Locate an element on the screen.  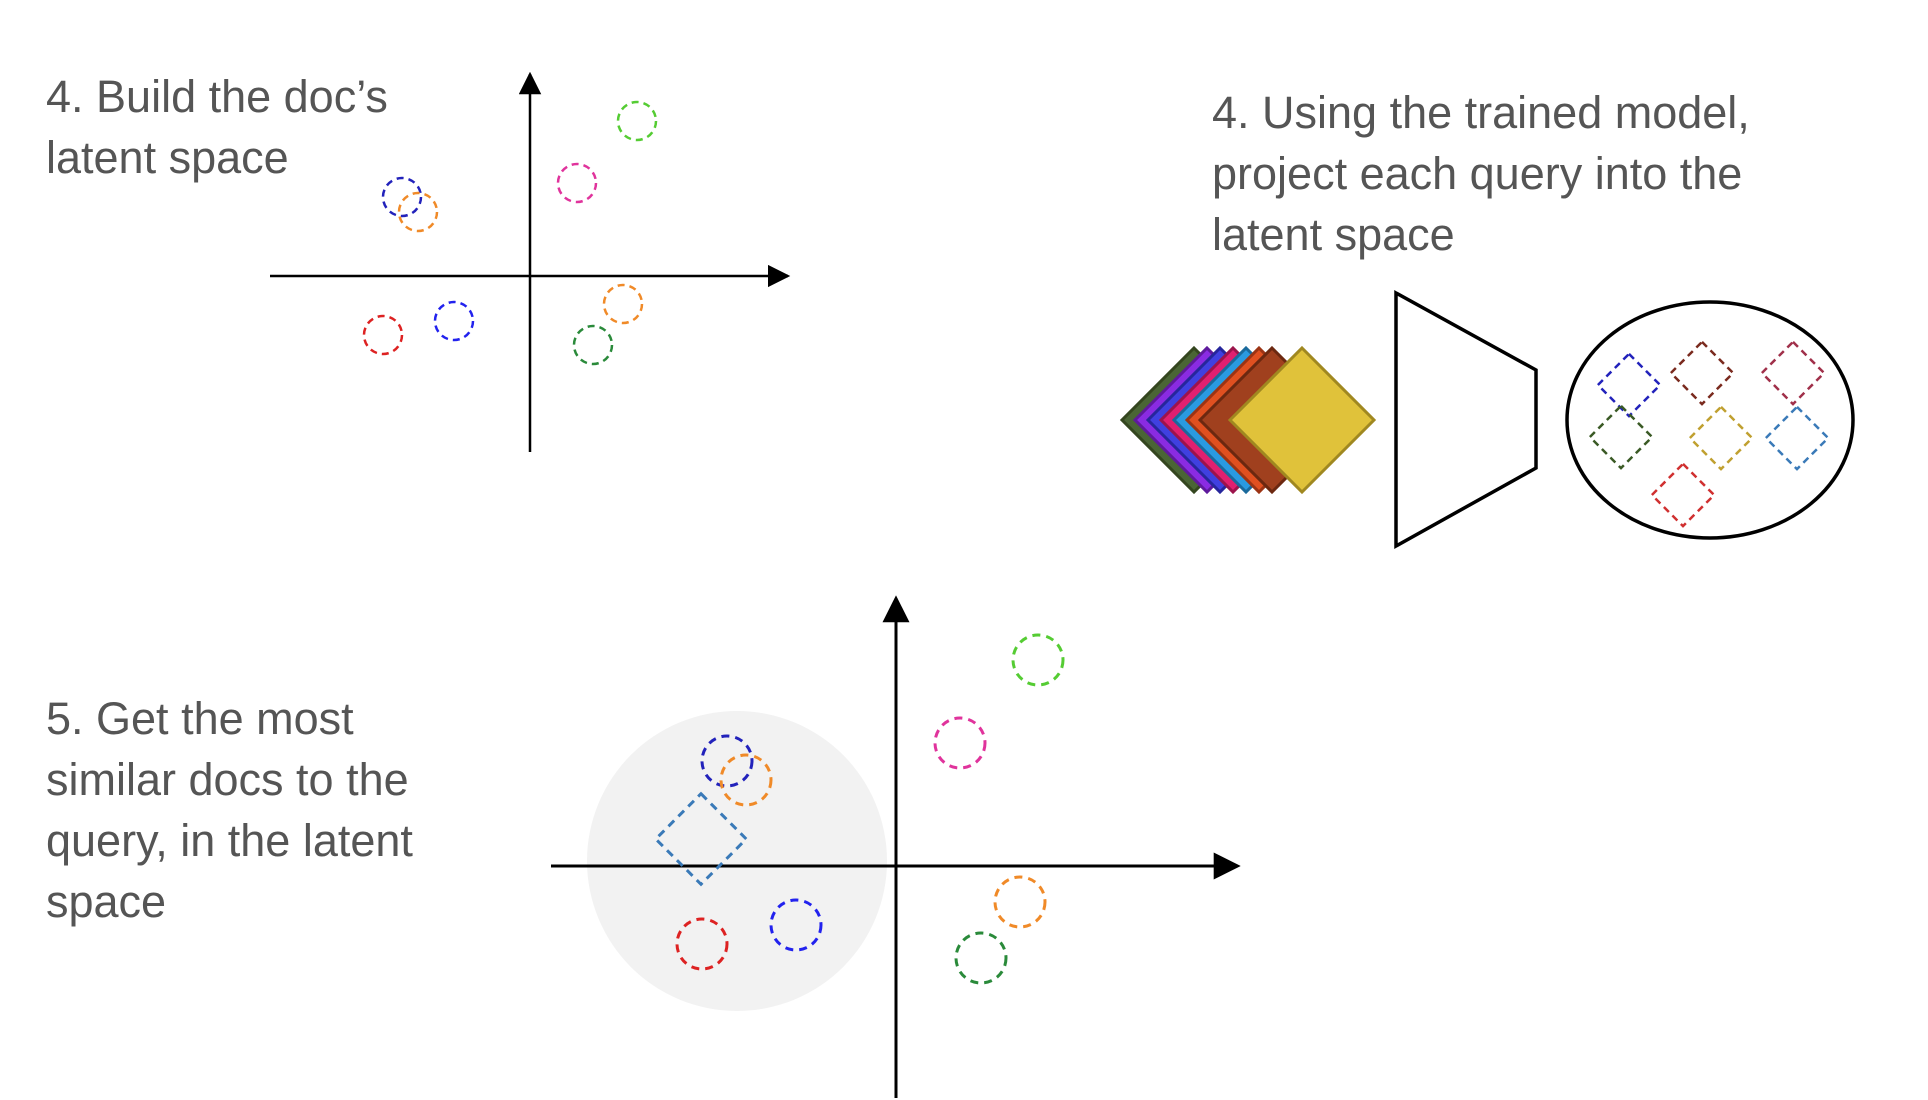
query-stack is located at coordinates (1248, 420).